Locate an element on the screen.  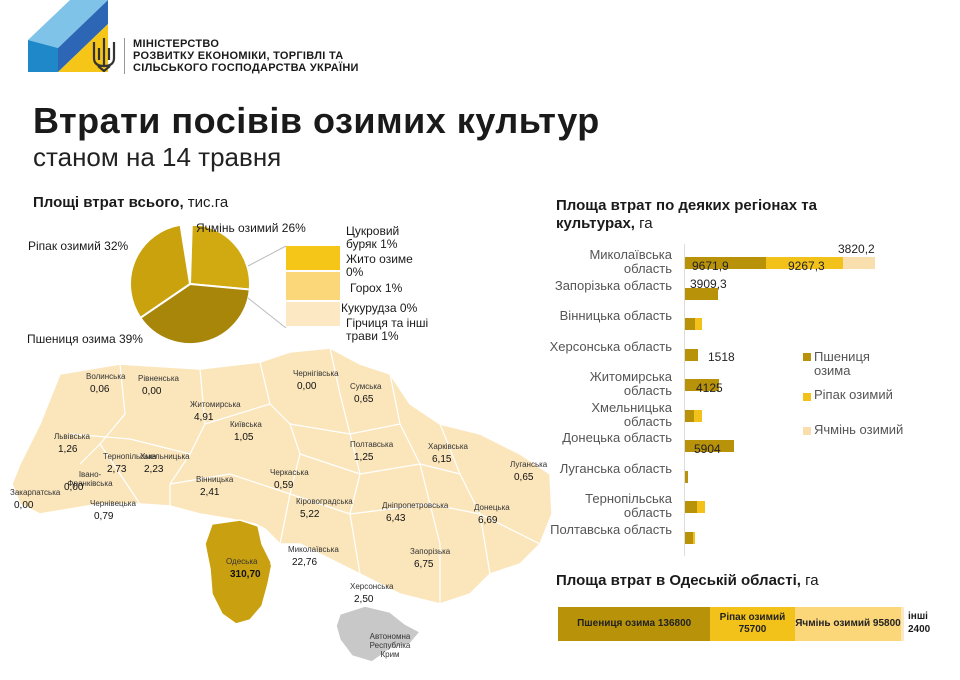
map-region-value: 6,43 is located at coordinates (396, 518).